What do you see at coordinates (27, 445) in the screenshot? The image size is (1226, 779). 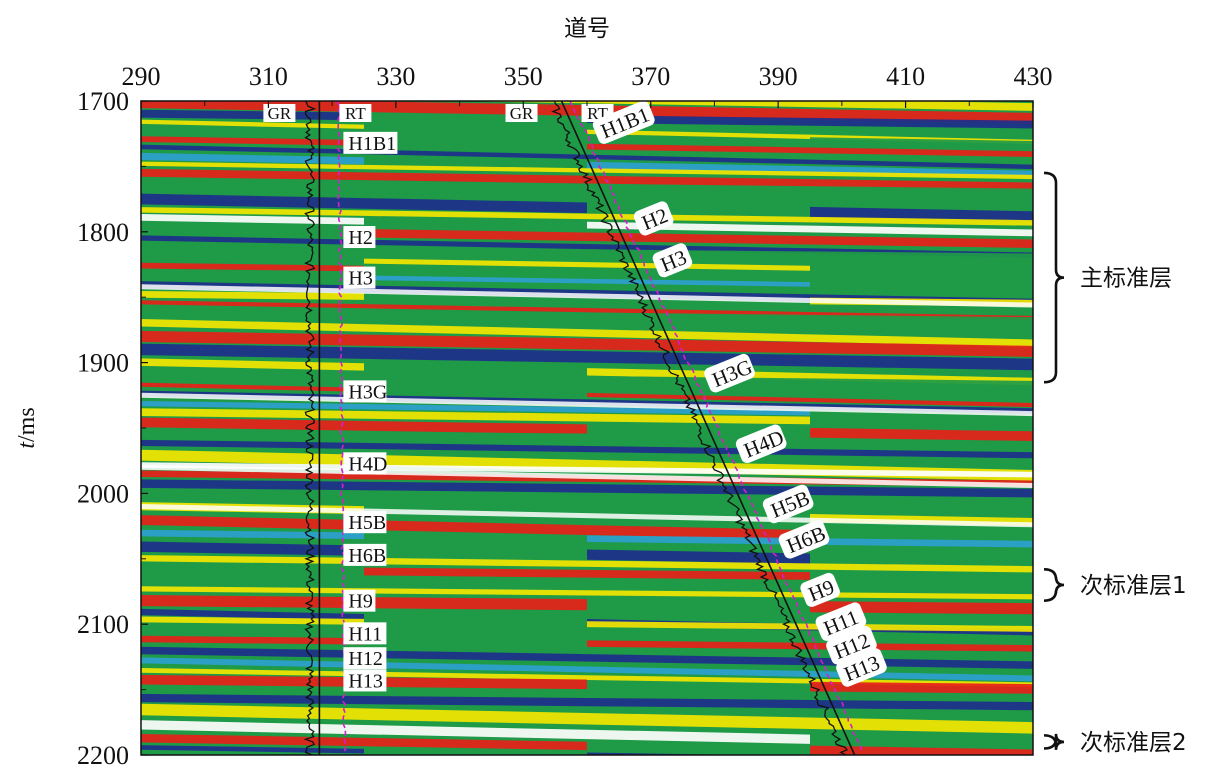 I see `y-axis-variable: t` at bounding box center [27, 445].